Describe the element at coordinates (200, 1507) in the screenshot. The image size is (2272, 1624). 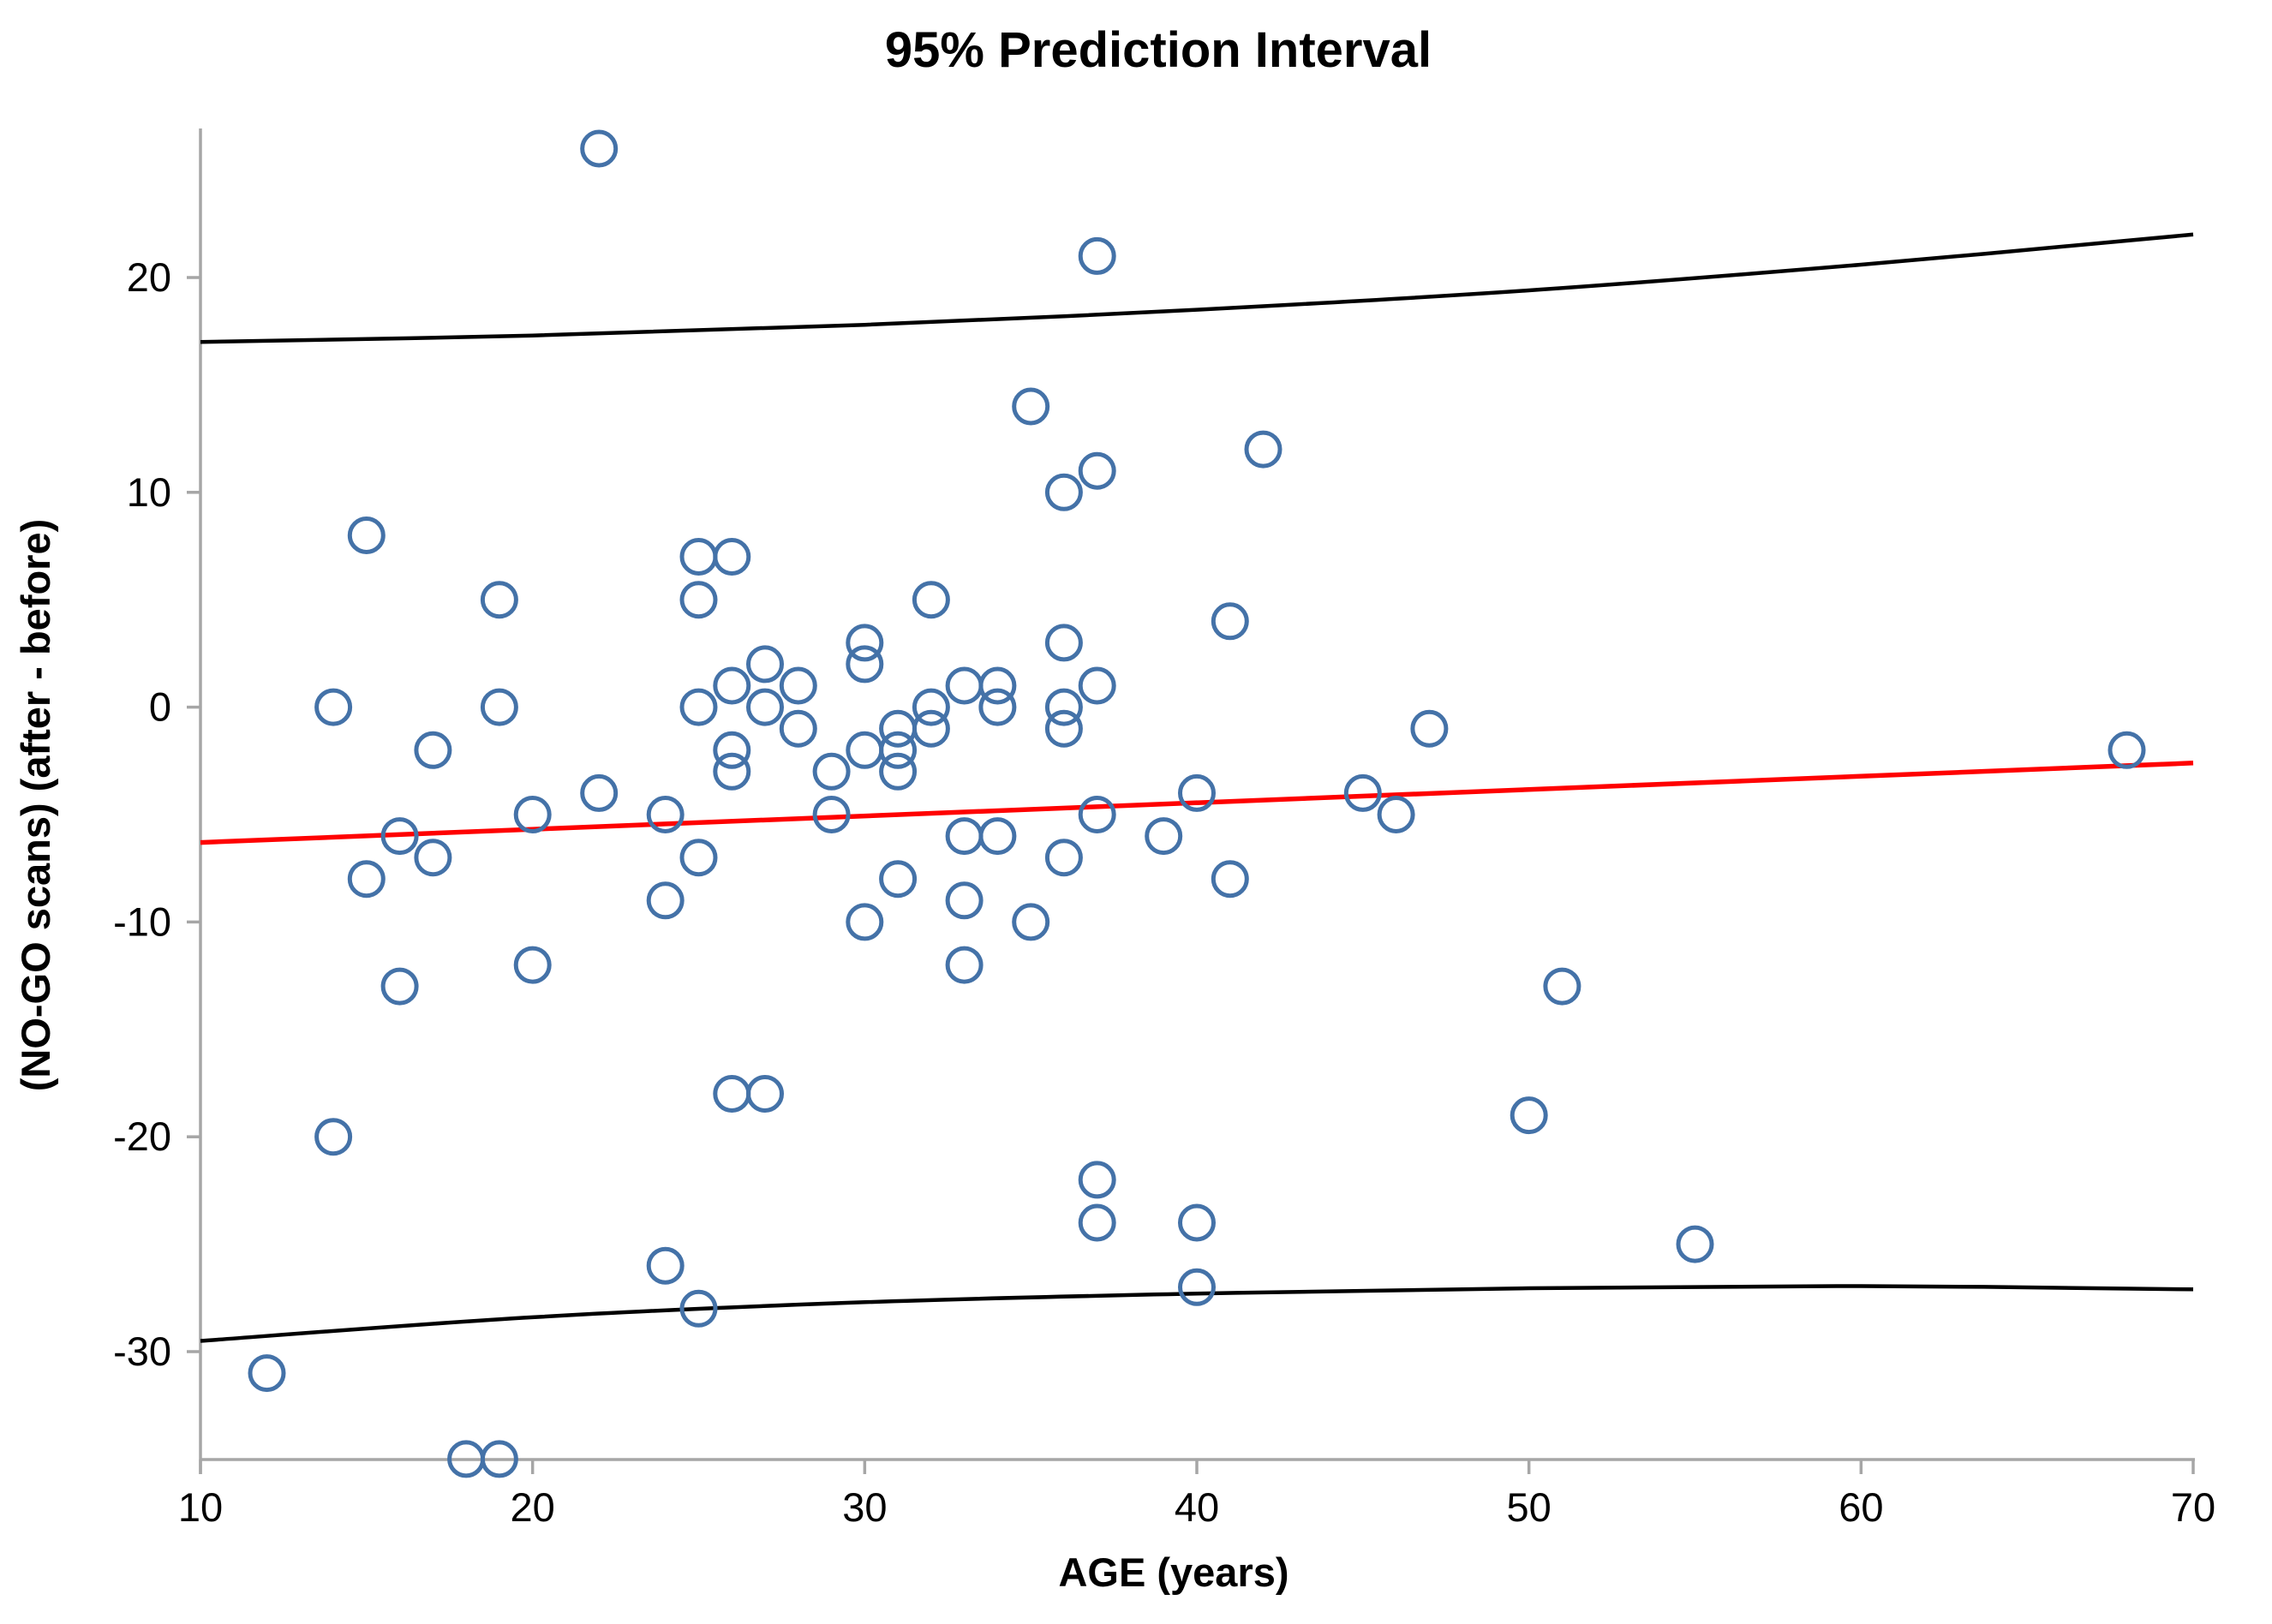
I see `x-tick-label: 10` at that location.